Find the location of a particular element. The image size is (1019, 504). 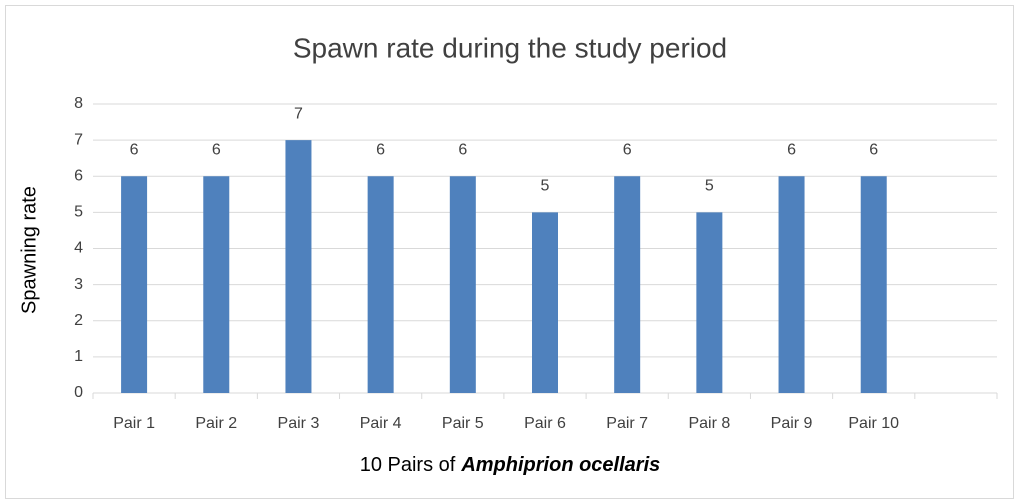

data-label: 7 is located at coordinates (298, 113).